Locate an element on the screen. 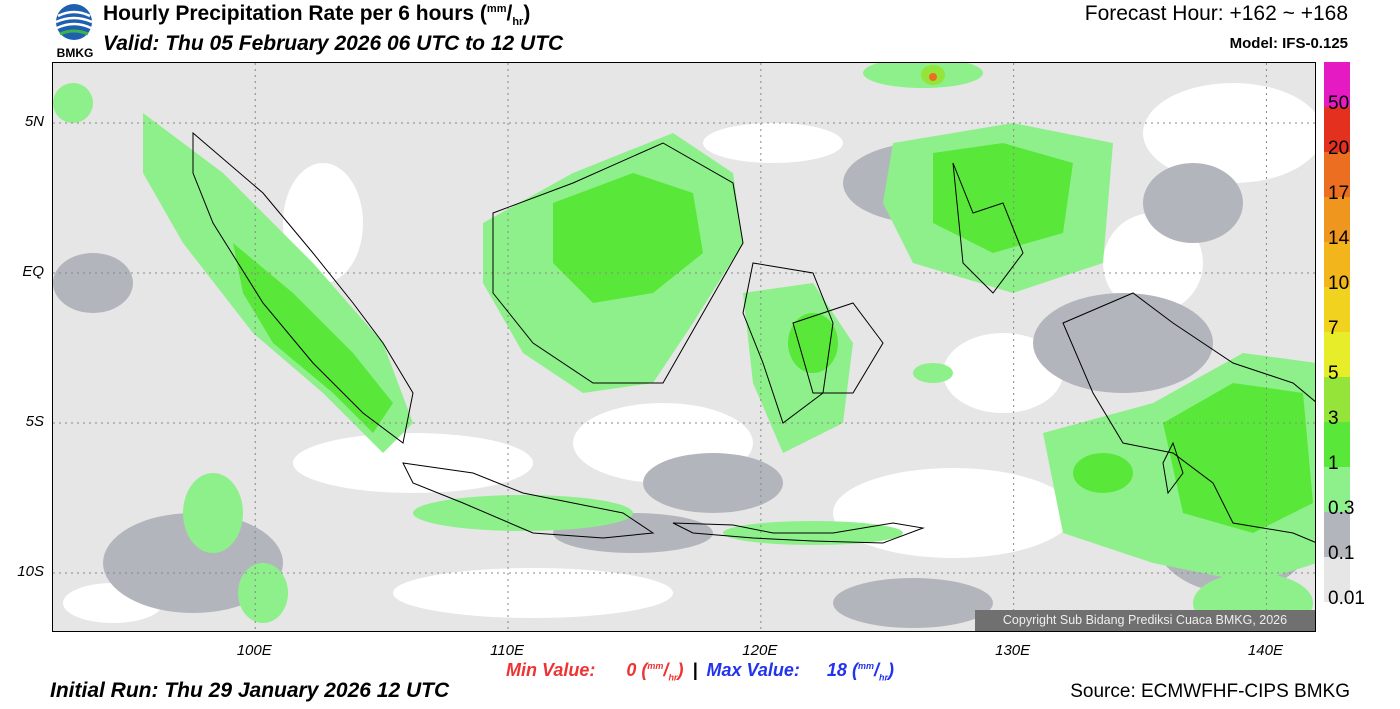  forecast-hour: Forecast Hour: +162 ~ +168 is located at coordinates (1216, 13).